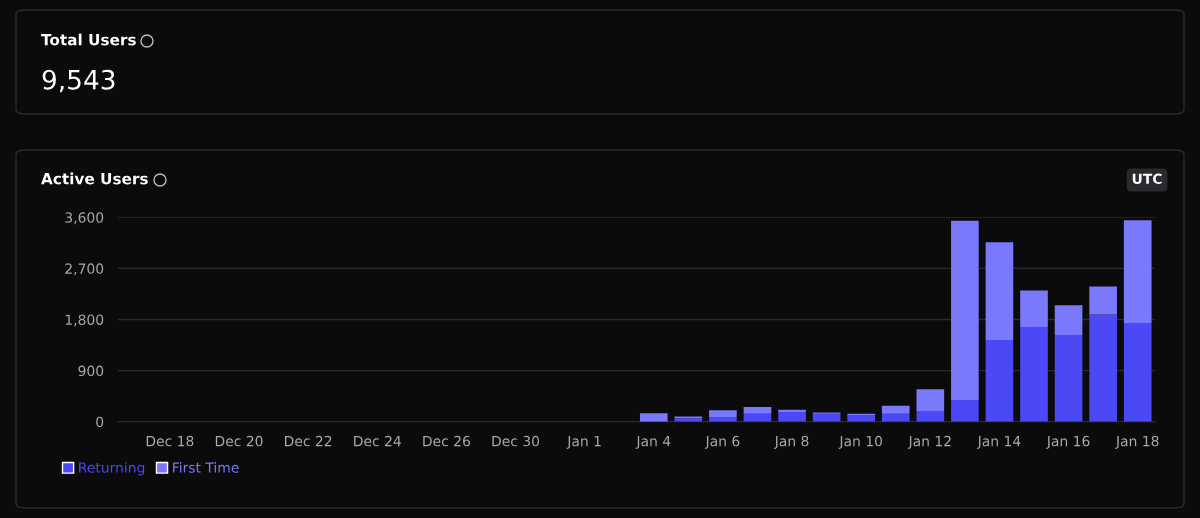 The width and height of the screenshot is (1200, 518). I want to click on x-tick-label: Dec 30, so click(516, 441).